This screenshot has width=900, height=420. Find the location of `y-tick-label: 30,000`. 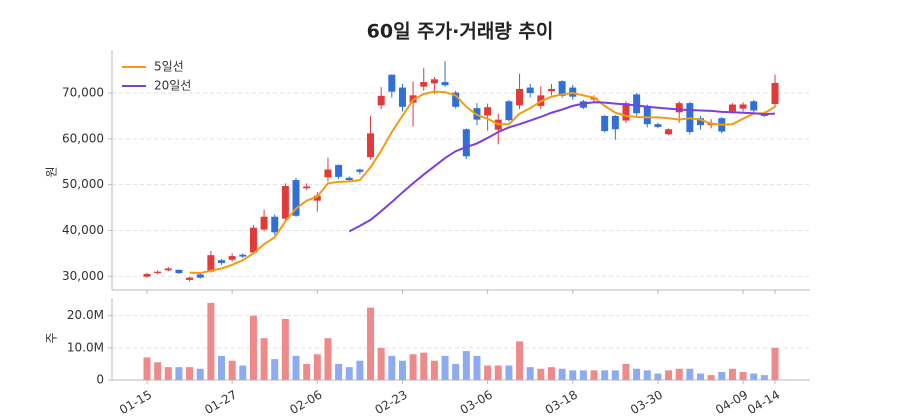

y-tick-label: 30,000 is located at coordinates (83, 276).